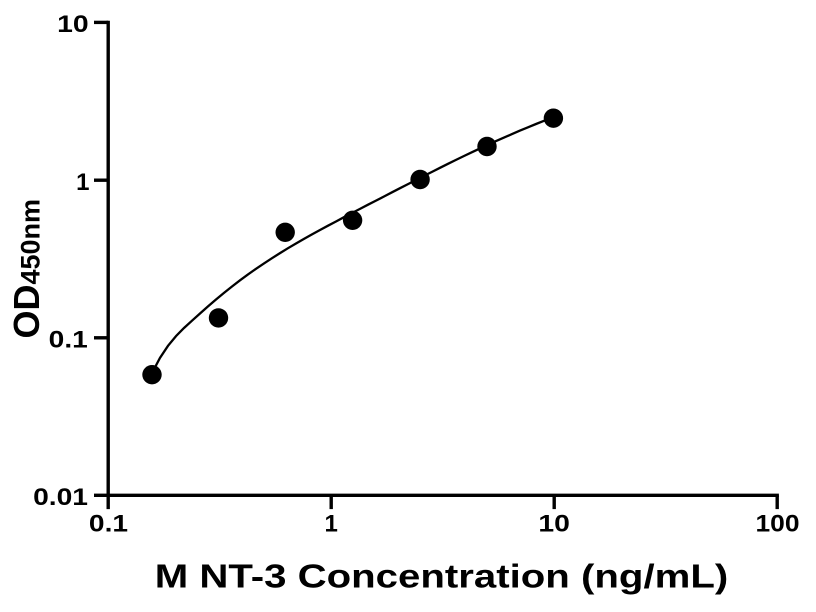 The height and width of the screenshot is (612, 816). Describe the element at coordinates (778, 524) in the screenshot. I see `svg-text: 100` at that location.